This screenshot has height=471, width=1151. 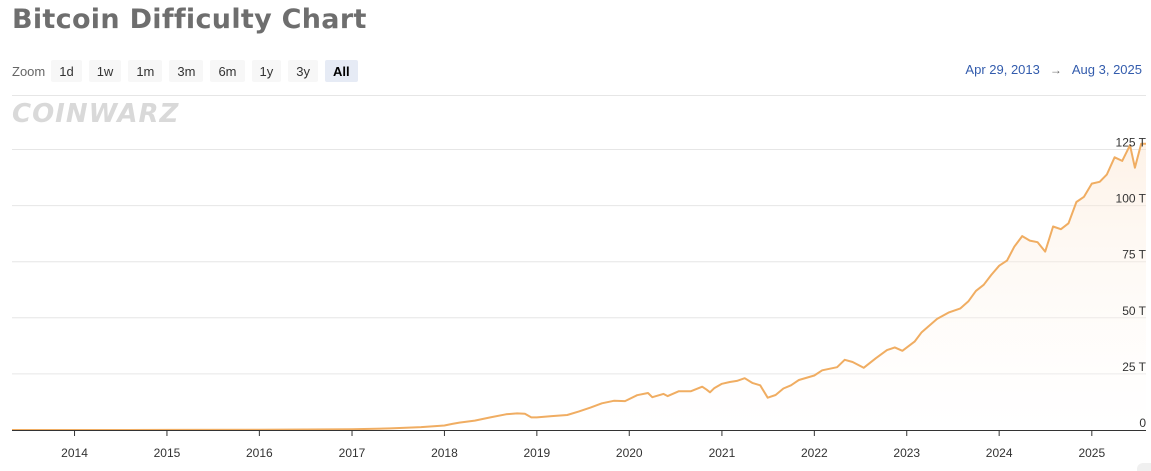 I want to click on y-axis: 0 25 T 50 T 75 T 100 T 125 T, so click(x=1131, y=282).